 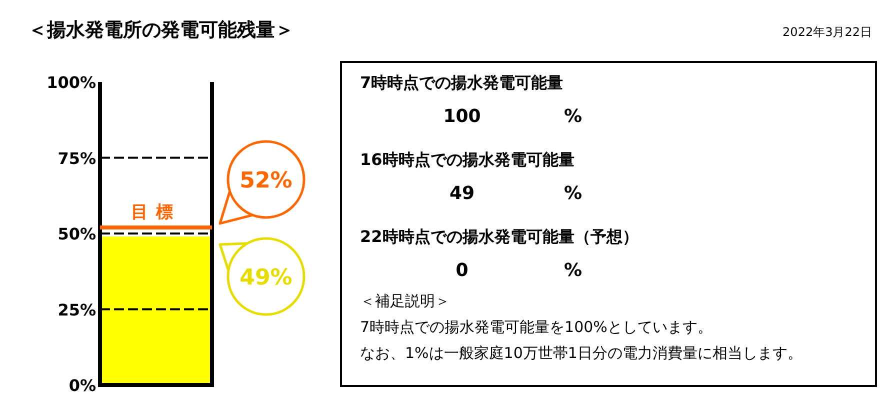 What do you see at coordinates (77, 234) in the screenshot?
I see `y-tick-label: 50%` at bounding box center [77, 234].